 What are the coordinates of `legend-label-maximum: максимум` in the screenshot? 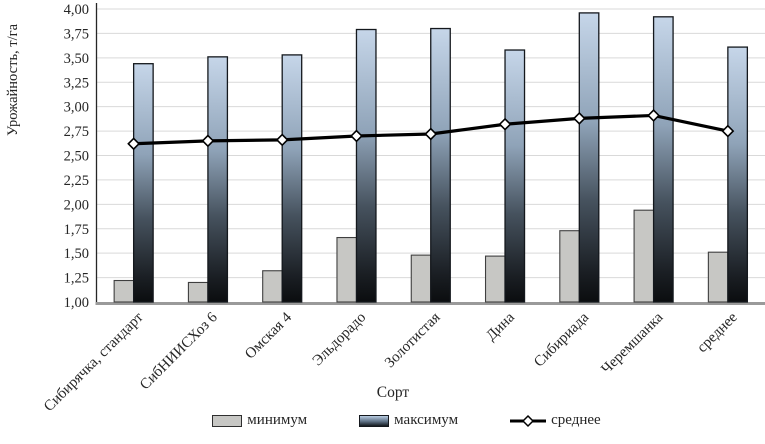 It's located at (426, 420).